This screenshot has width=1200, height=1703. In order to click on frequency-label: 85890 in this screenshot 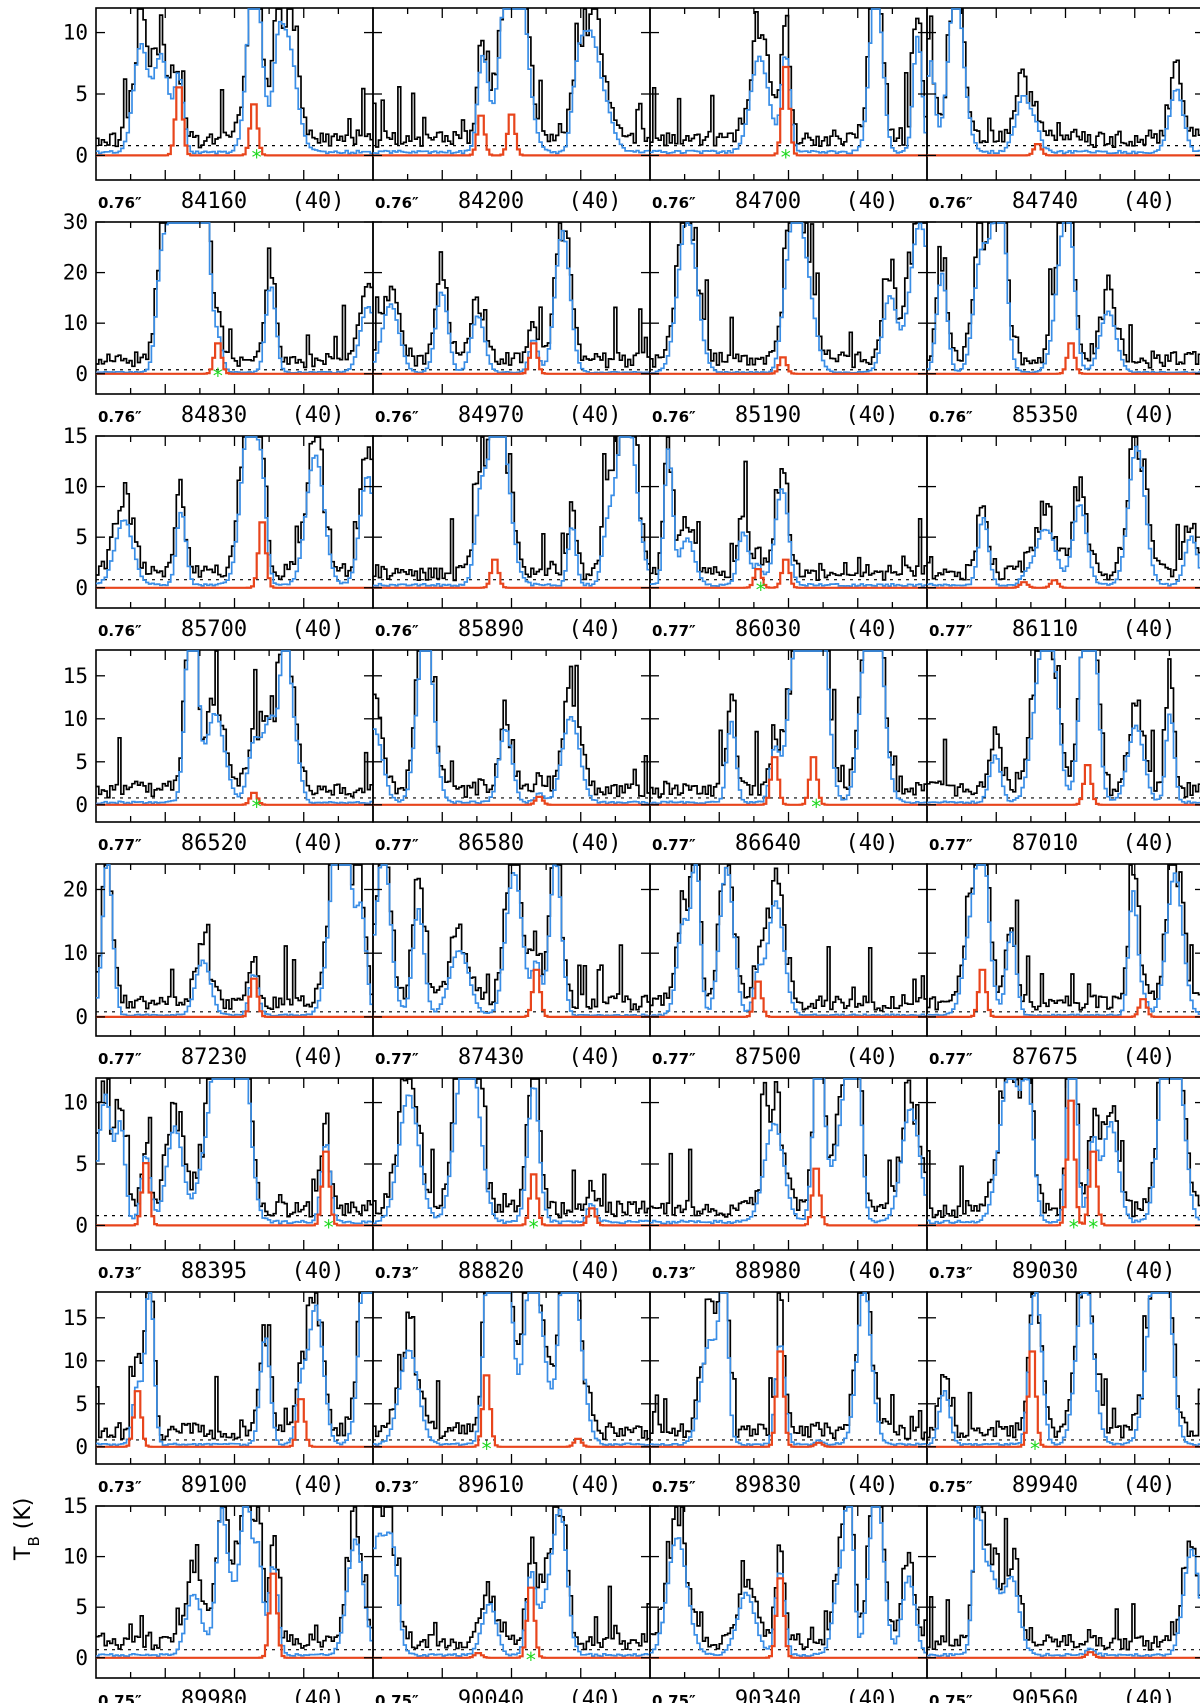, I will do `click(491, 629)`.